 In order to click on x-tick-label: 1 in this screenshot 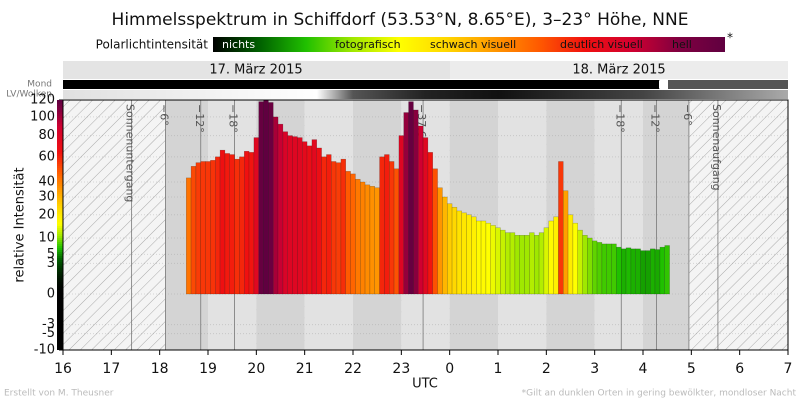, I will do `click(498, 369)`.